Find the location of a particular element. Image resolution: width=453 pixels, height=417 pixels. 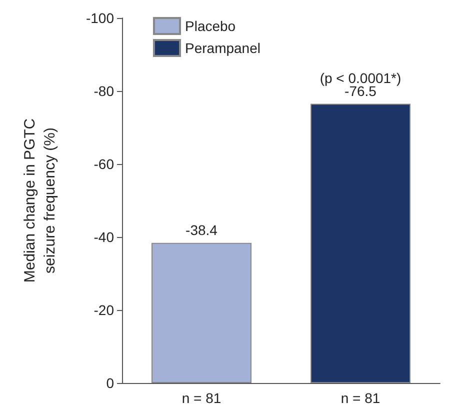

y-tick-label: 0 is located at coordinates (110, 383).